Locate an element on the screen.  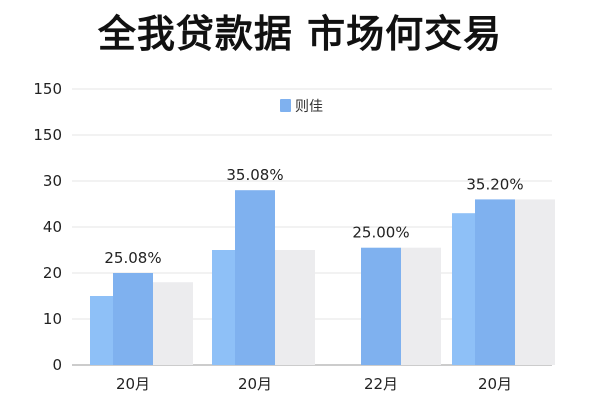
y-tick-label: 10 is located at coordinates (52, 319).